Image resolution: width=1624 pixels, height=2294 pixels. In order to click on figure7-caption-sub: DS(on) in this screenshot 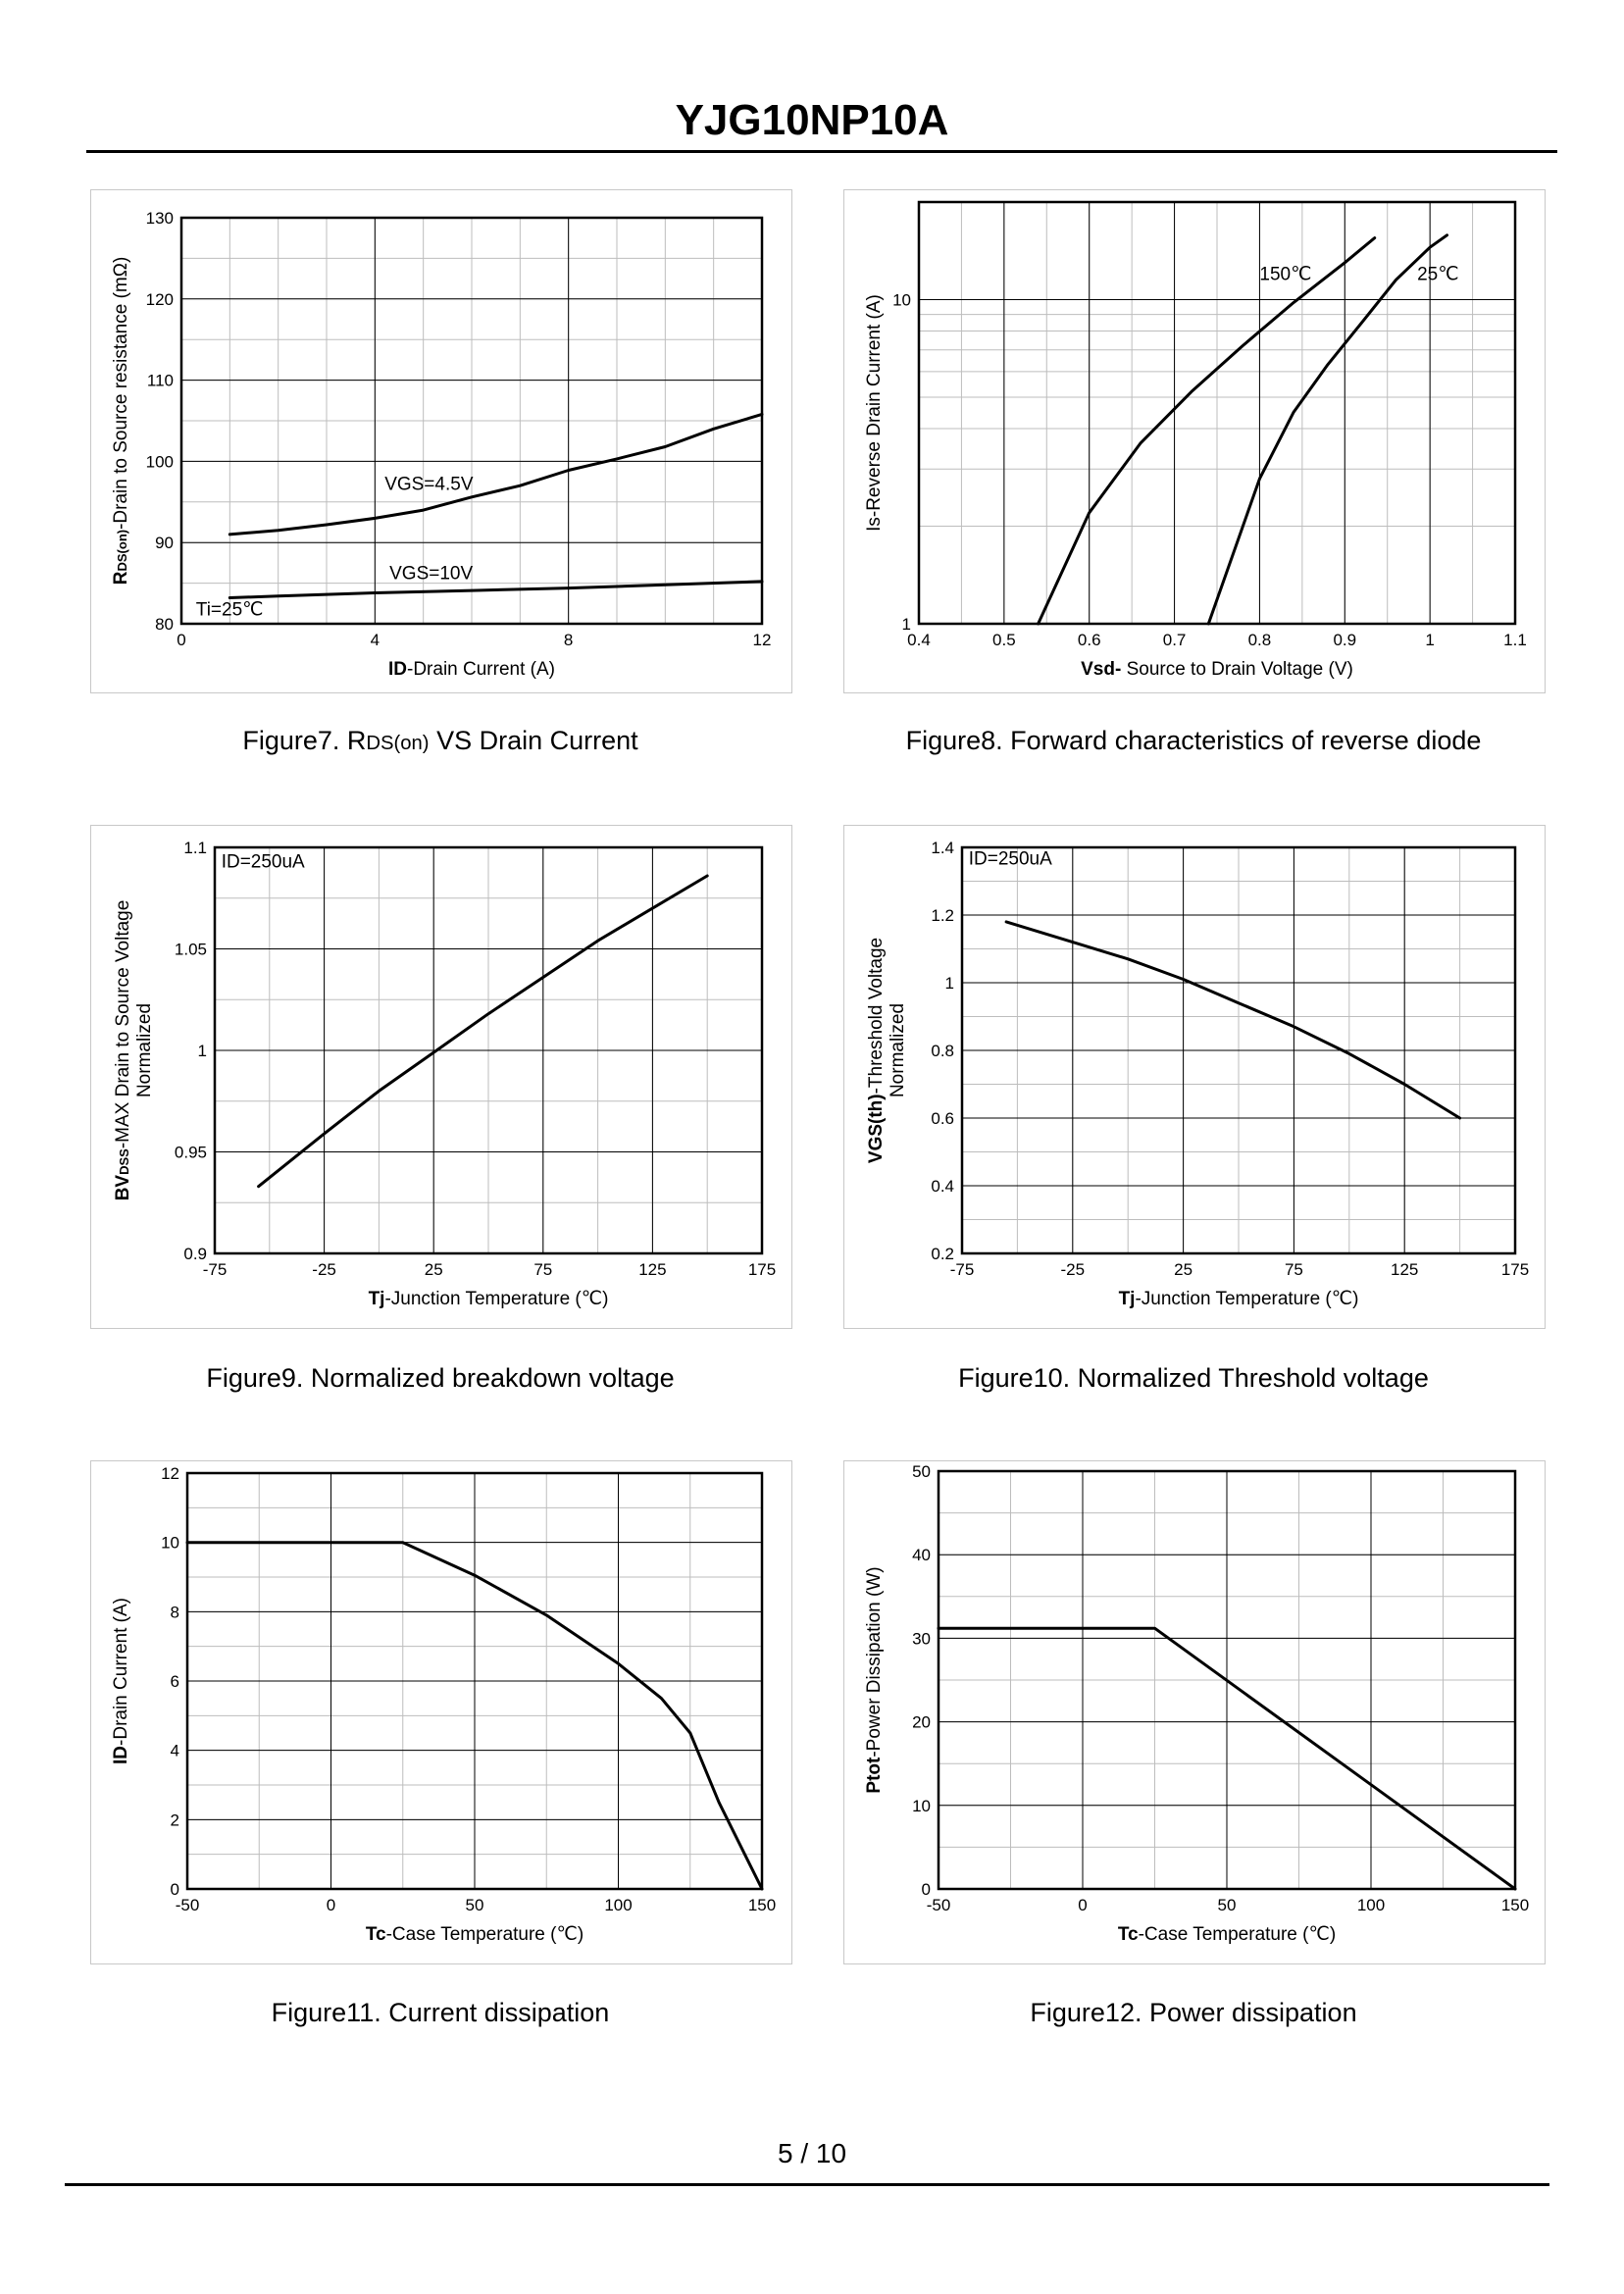, I will do `click(398, 743)`.